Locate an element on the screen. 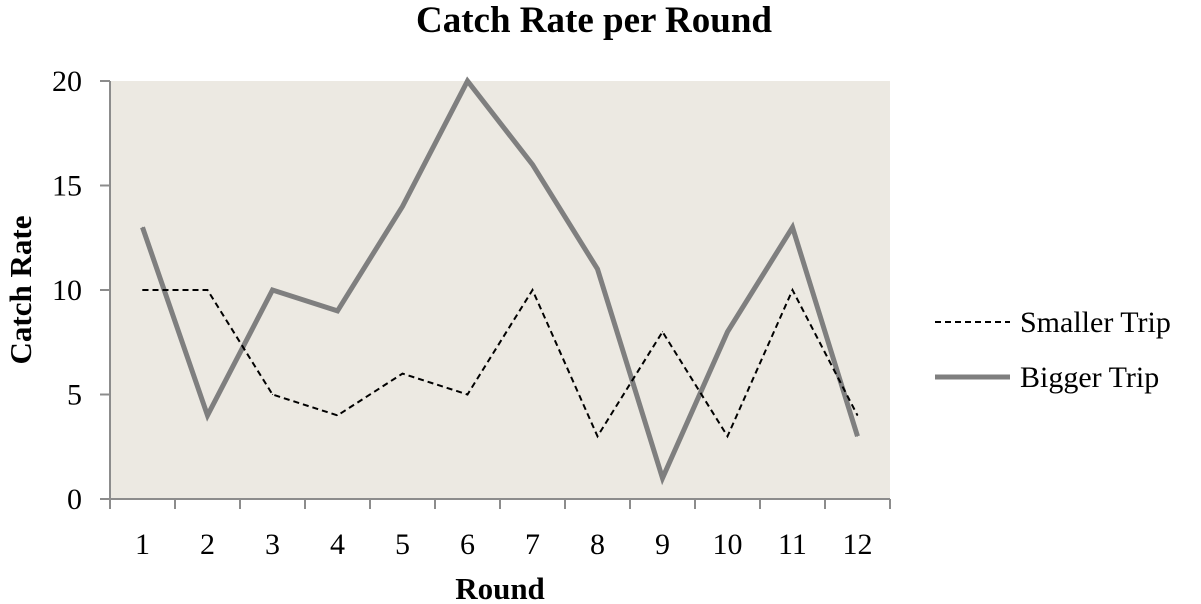 The width and height of the screenshot is (1201, 604). legend-label-bigger-trip: Bigger Trip is located at coordinates (1089, 377).